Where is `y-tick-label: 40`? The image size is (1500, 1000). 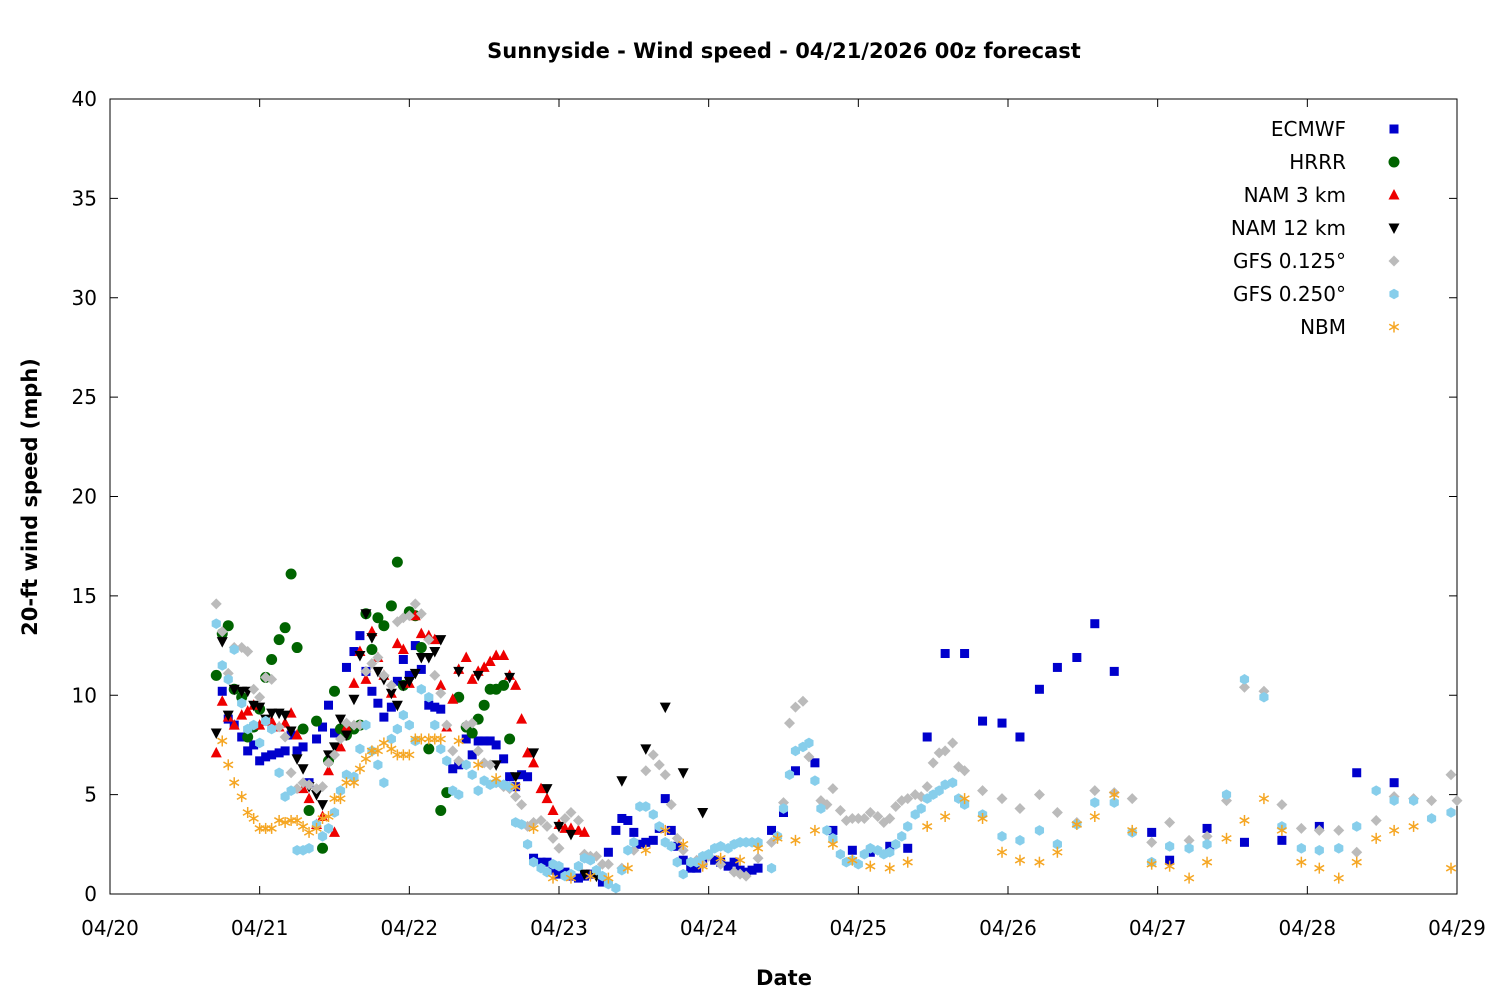 y-tick-label: 40 is located at coordinates (84, 99).